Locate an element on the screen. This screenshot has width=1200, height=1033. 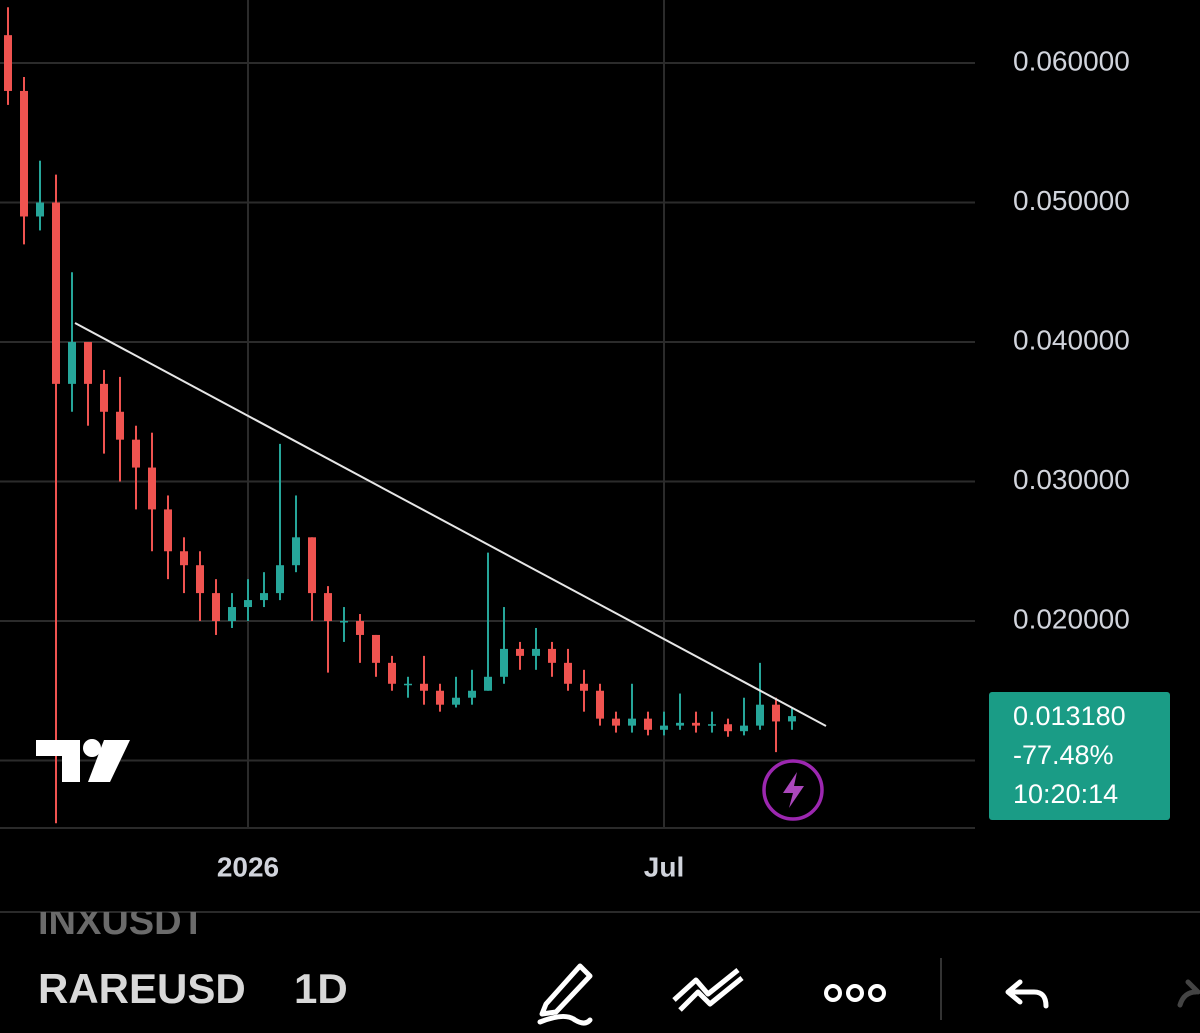
undo-button is located at coordinates (1027, 994).